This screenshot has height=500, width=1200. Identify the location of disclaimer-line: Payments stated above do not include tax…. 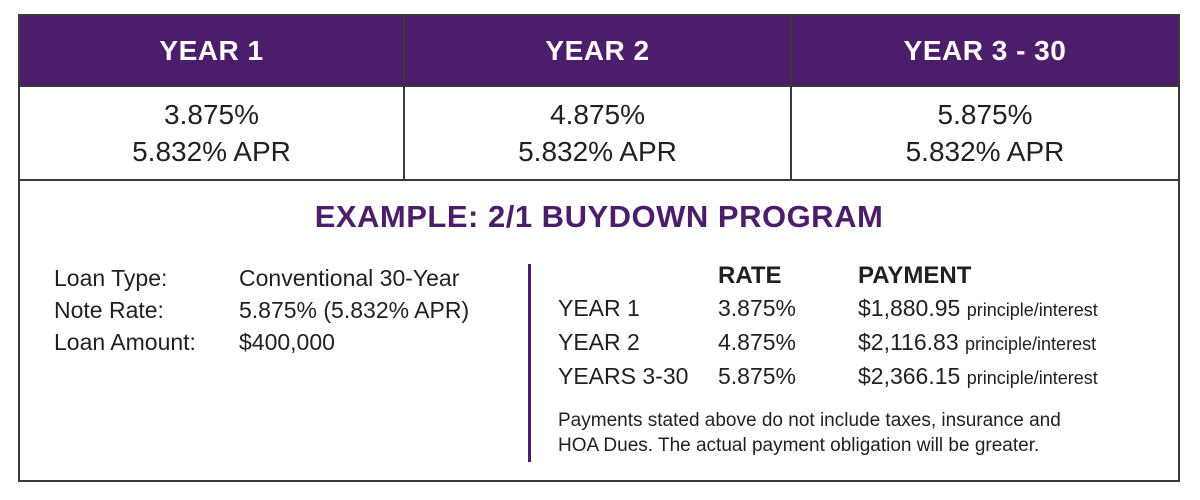
(809, 420).